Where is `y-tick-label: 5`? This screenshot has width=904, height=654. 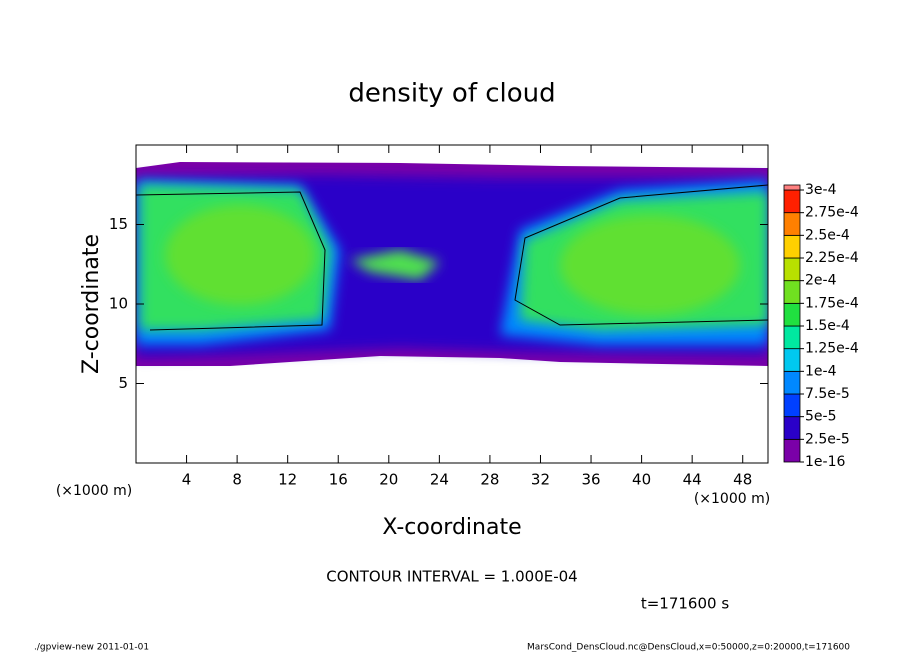 y-tick-label: 5 is located at coordinates (123, 383).